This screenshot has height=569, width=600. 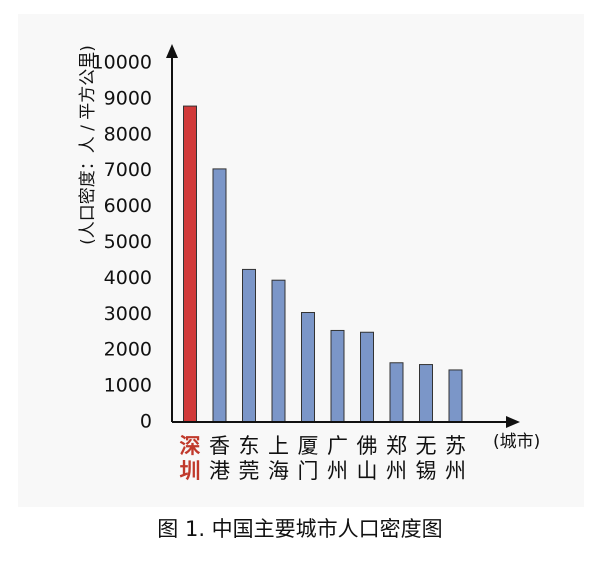 I want to click on y-tick-label: 2000, so click(x=128, y=350).